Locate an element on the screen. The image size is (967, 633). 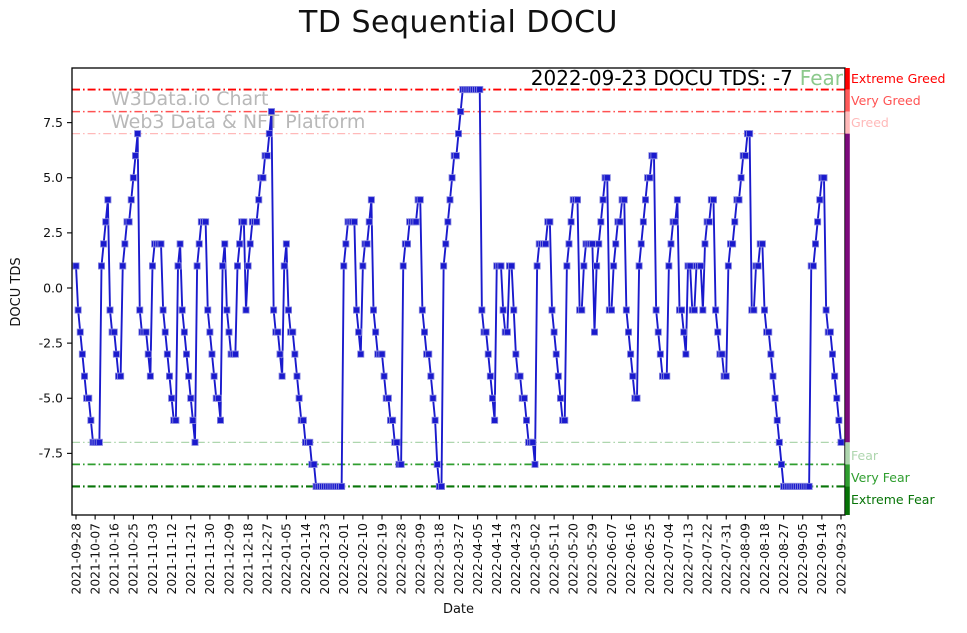
threshold-label-very-fear: Very Fear is located at coordinates (880, 478).